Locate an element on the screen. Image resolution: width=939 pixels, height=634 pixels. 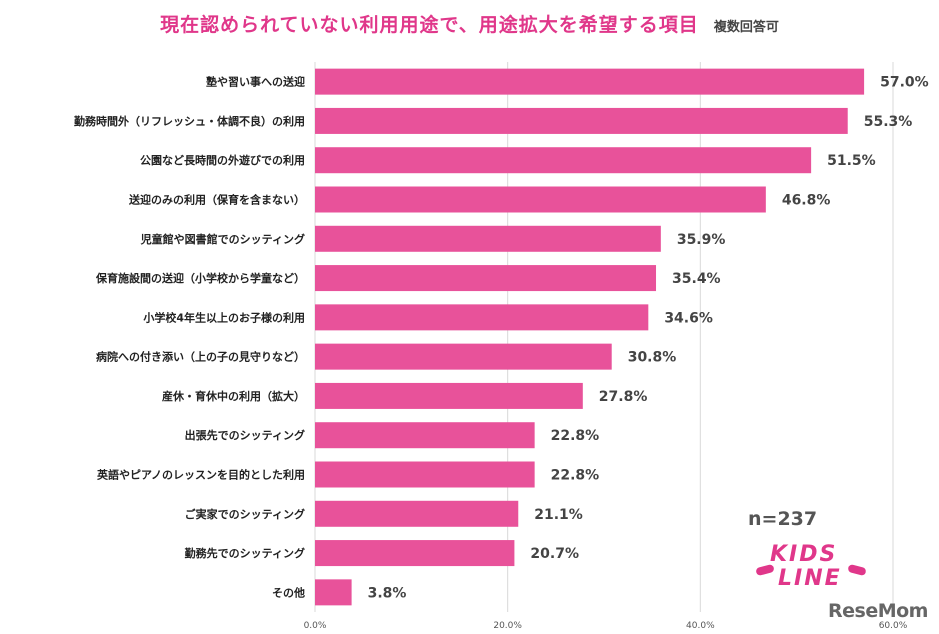
value-label: 35.9% is located at coordinates (701, 240).